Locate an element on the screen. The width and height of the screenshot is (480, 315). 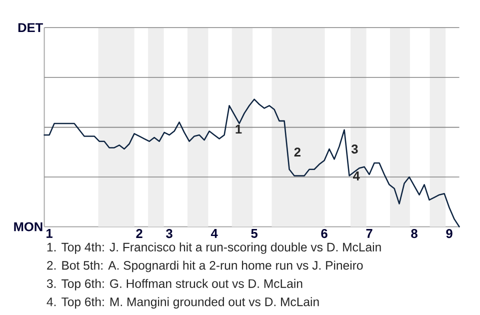
text: 3. Top 6th: G. Hoffman struck out vs D. McLain is located at coordinates (174, 284).